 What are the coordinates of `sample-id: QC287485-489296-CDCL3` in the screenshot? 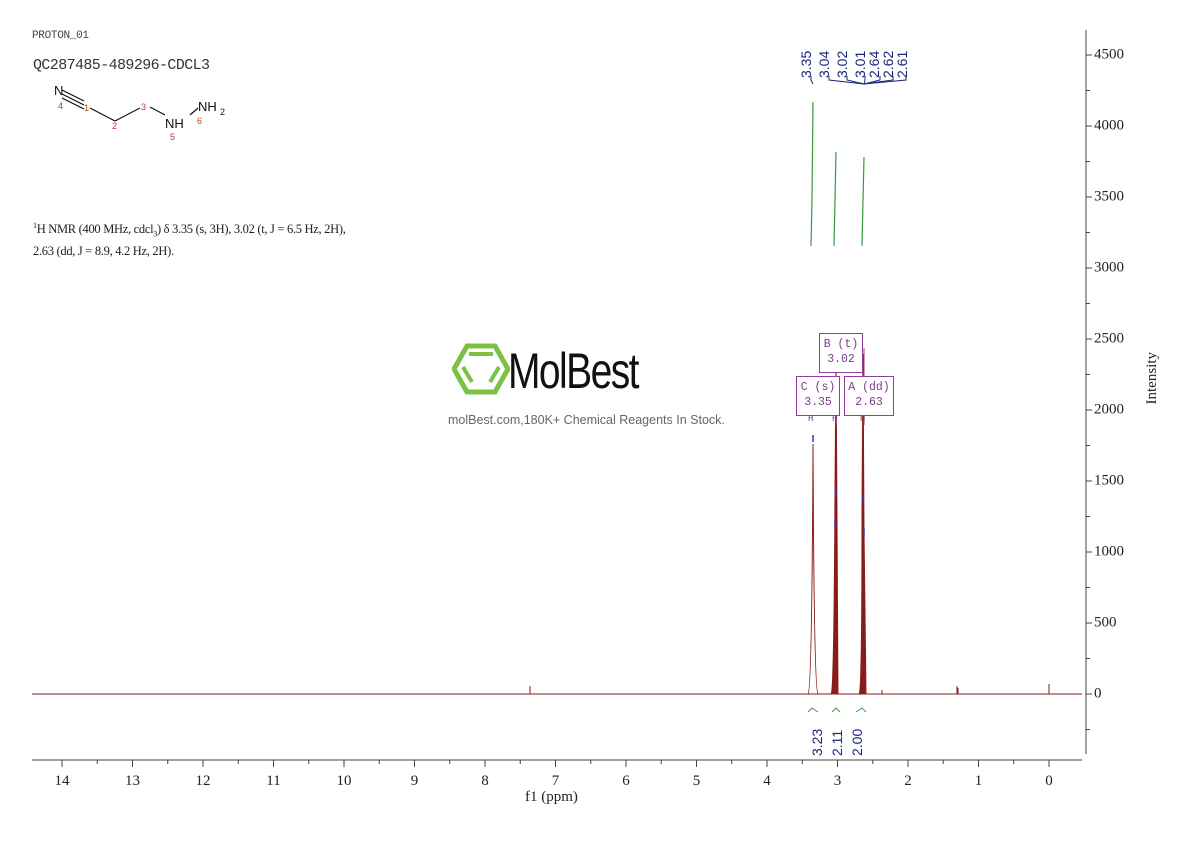 It's located at (121, 65).